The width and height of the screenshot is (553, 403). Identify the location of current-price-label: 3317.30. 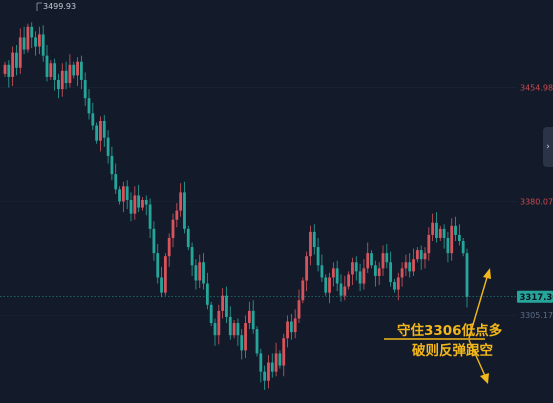
(536, 298).